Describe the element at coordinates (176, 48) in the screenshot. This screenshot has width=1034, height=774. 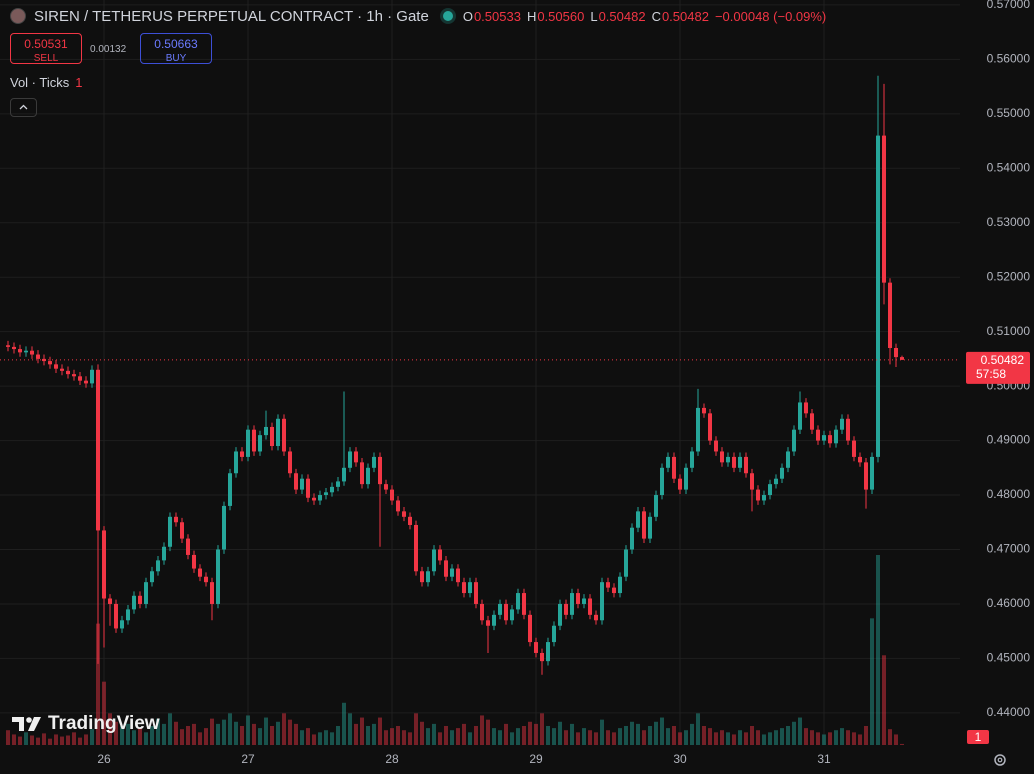
I see `buy-button: 0.50663 BUY` at that location.